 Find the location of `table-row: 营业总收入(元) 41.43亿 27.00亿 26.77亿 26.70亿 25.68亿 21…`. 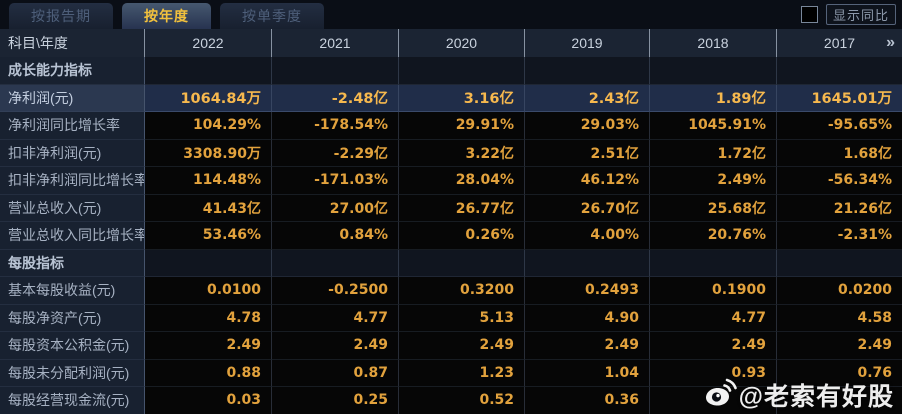

table-row: 营业总收入(元) 41.43亿 27.00亿 26.77亿 26.70亿 25.68亿 21… is located at coordinates (451, 208).